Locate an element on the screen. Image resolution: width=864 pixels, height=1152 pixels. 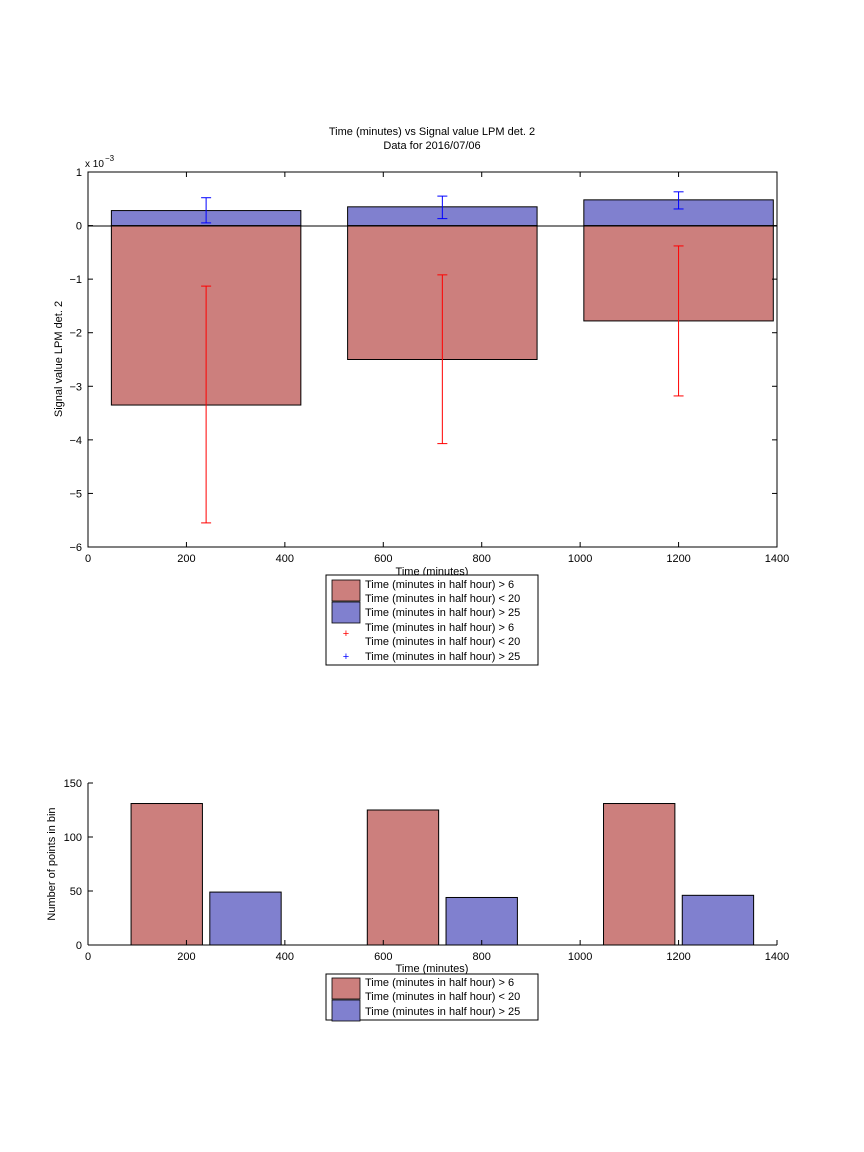
y-tick-label: 100 is located at coordinates (73, 838).